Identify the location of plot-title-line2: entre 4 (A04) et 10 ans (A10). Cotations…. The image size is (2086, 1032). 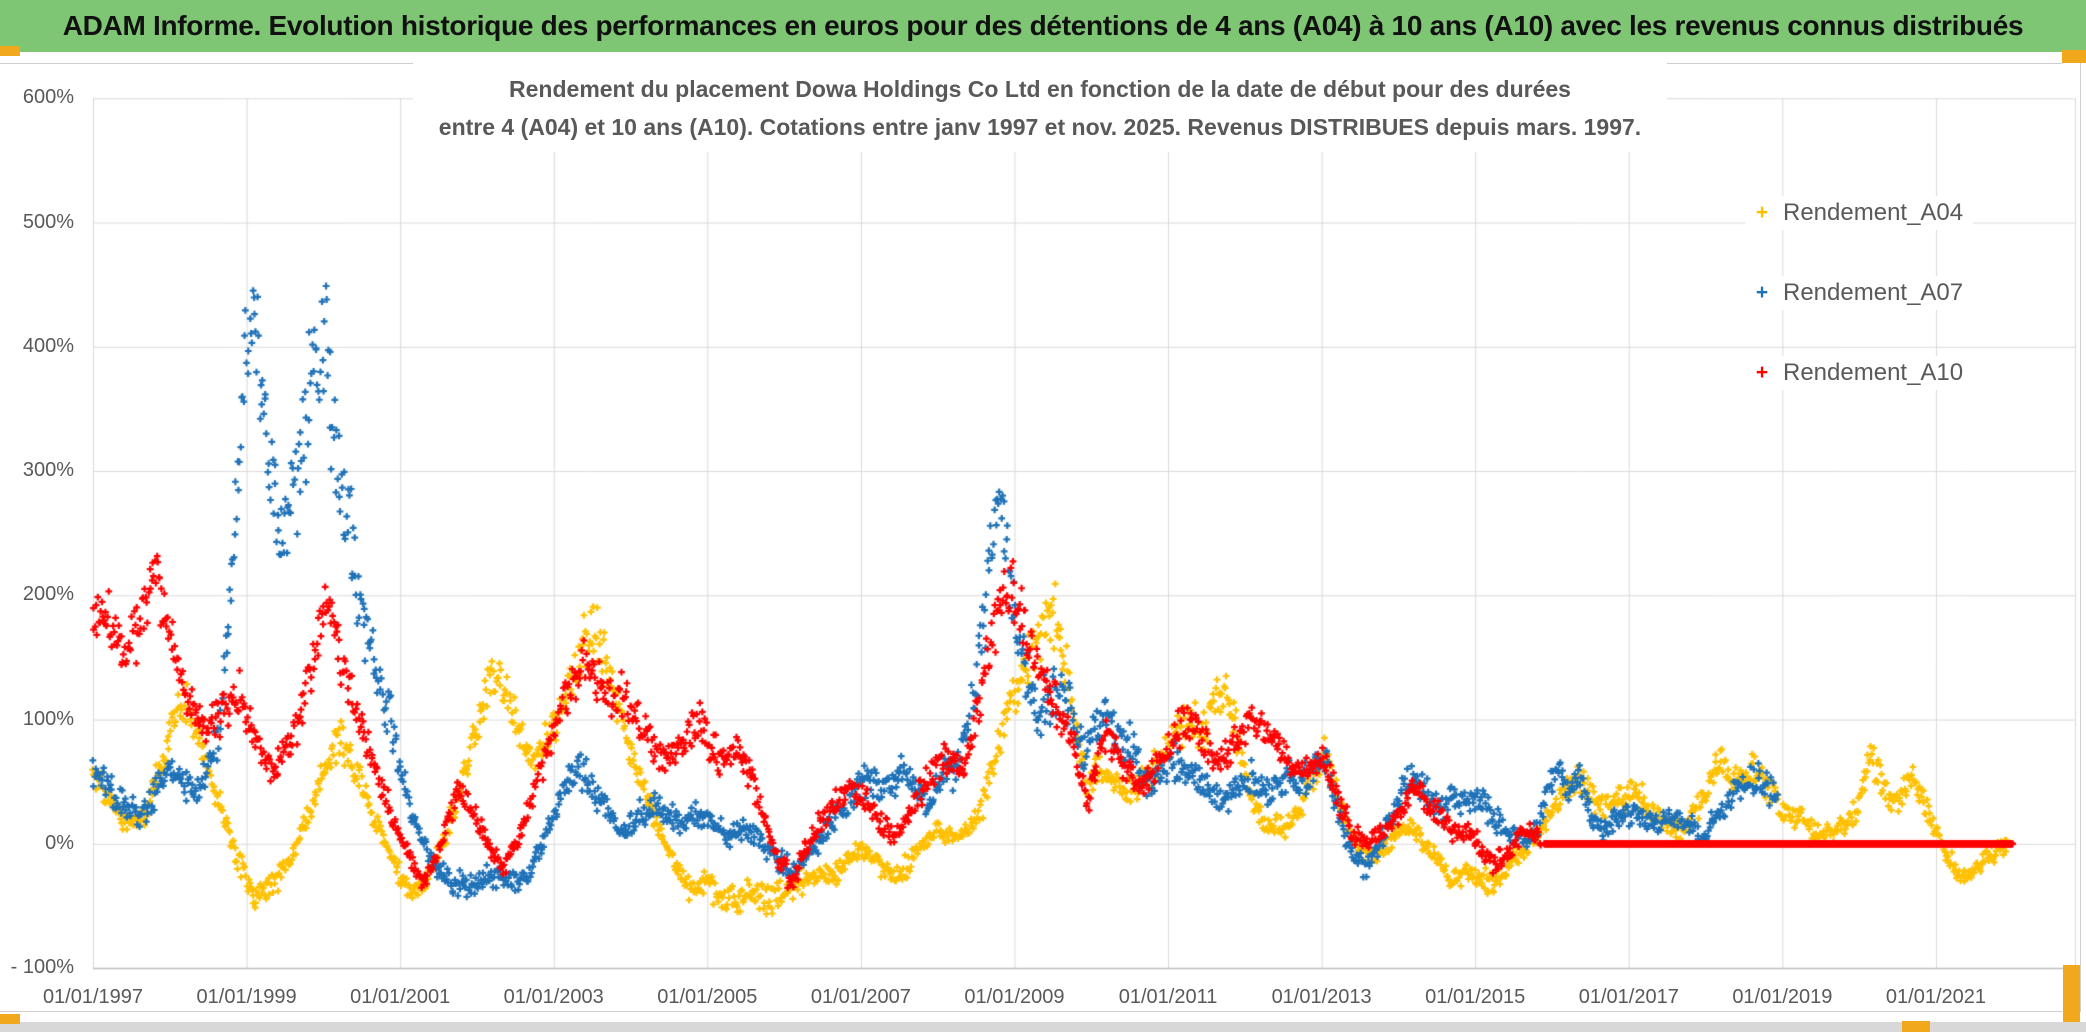
(1040, 127).